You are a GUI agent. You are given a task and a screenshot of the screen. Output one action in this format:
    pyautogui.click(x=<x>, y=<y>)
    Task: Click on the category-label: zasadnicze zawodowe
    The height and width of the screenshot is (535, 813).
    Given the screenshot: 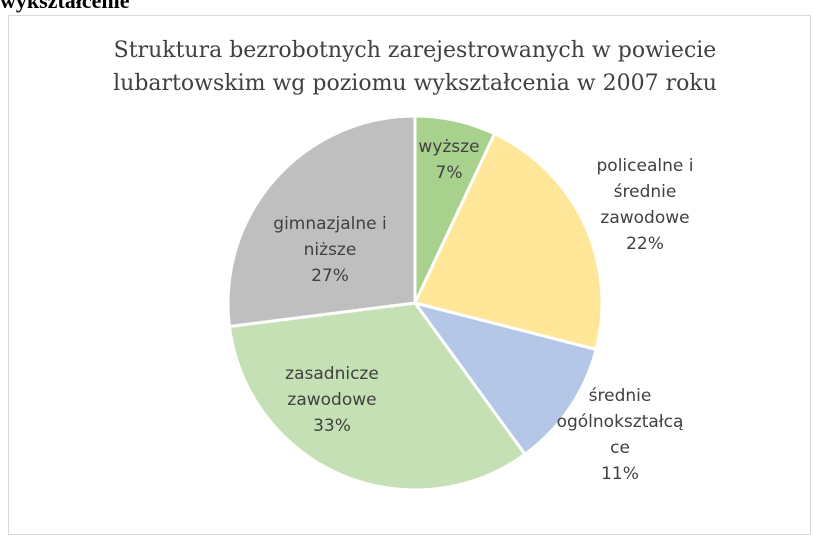 What is the action you would take?
    pyautogui.click(x=332, y=387)
    